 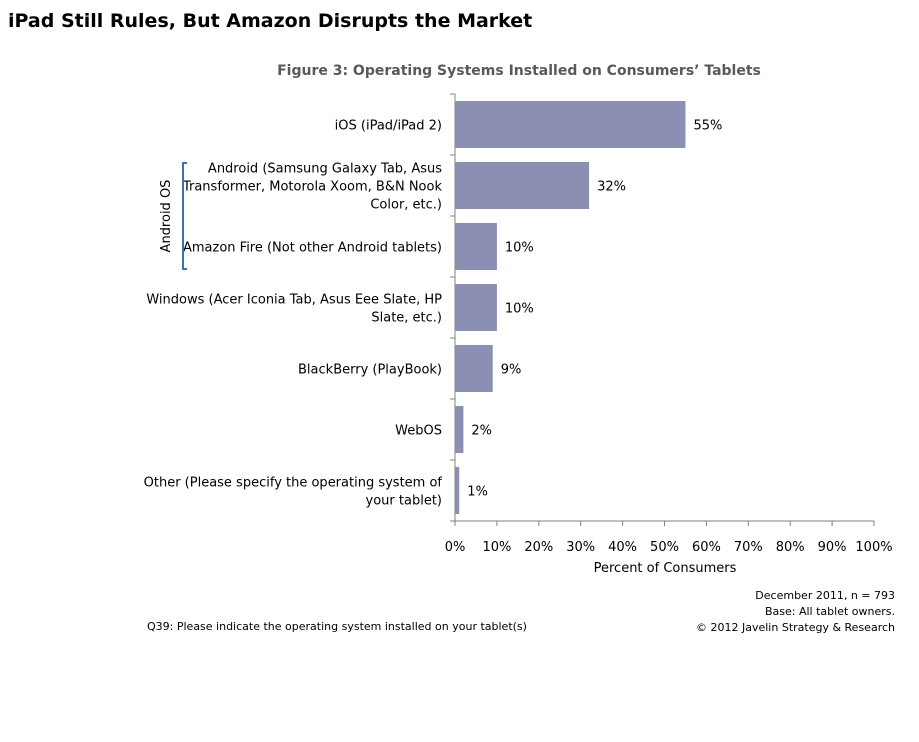 What do you see at coordinates (706, 547) in the screenshot?
I see `x-tick-label: 60%` at bounding box center [706, 547].